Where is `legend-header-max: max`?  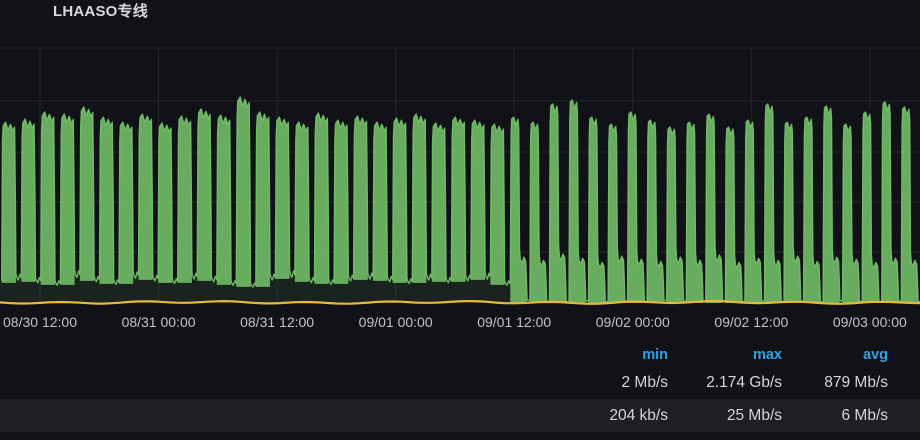 legend-header-max: max is located at coordinates (767, 355).